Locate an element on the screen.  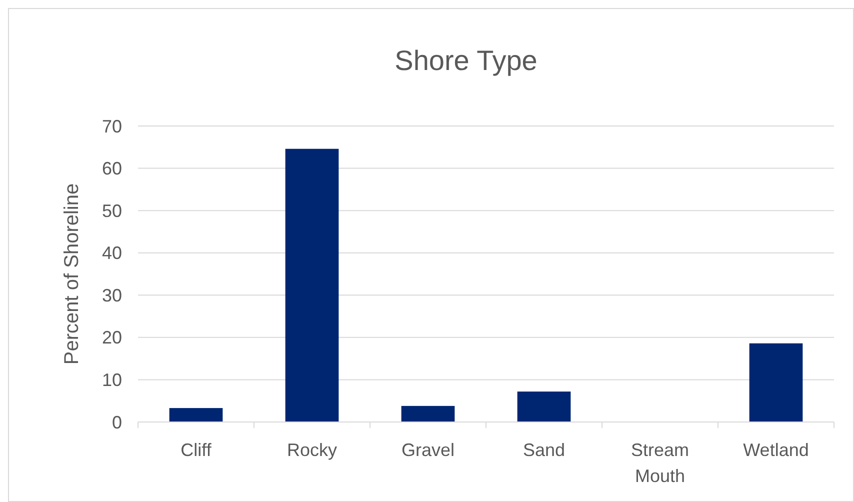
x-tick-label: Cliff is located at coordinates (196, 450).